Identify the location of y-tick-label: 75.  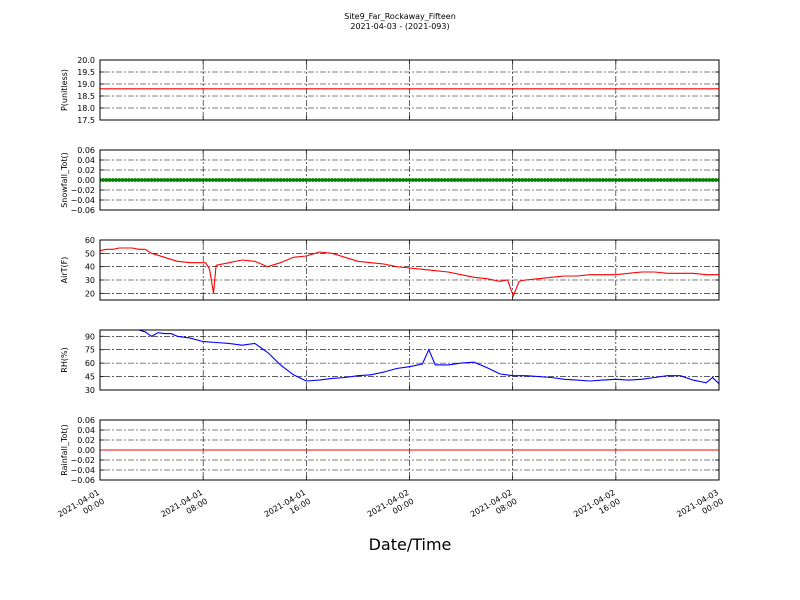
(90, 350).